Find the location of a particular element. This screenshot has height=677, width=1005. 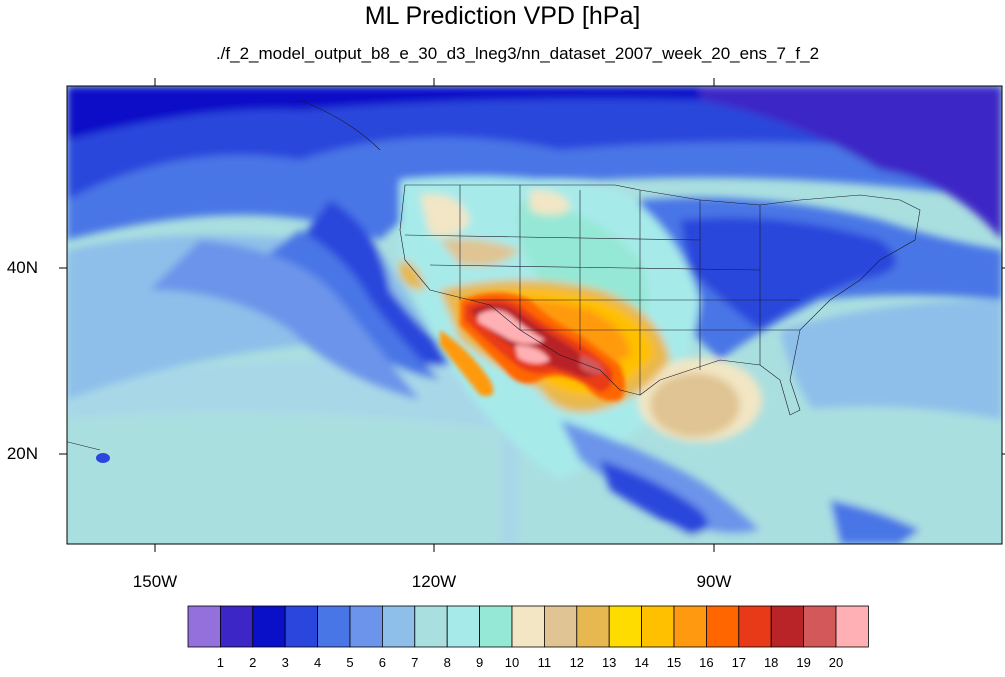

colorbar-label: 2 is located at coordinates (253, 662).